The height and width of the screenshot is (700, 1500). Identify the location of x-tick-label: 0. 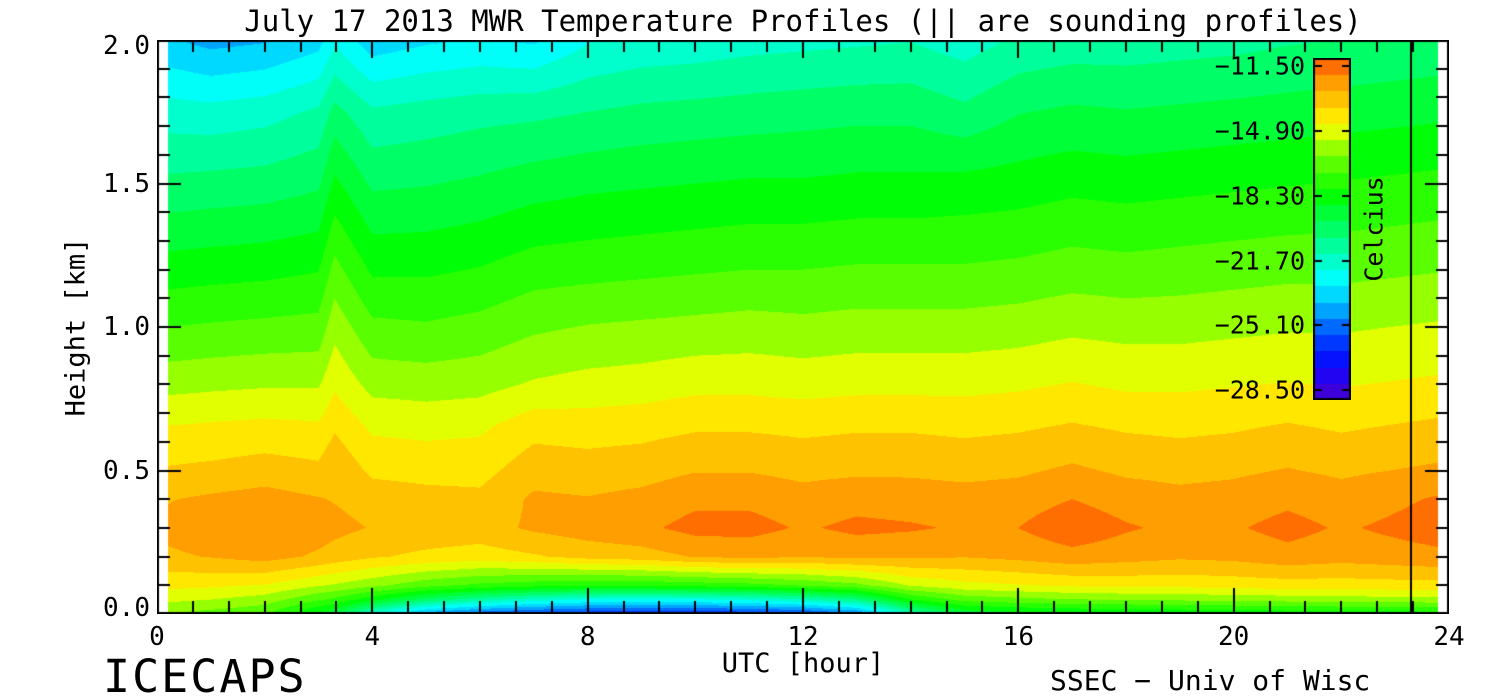
(157, 637).